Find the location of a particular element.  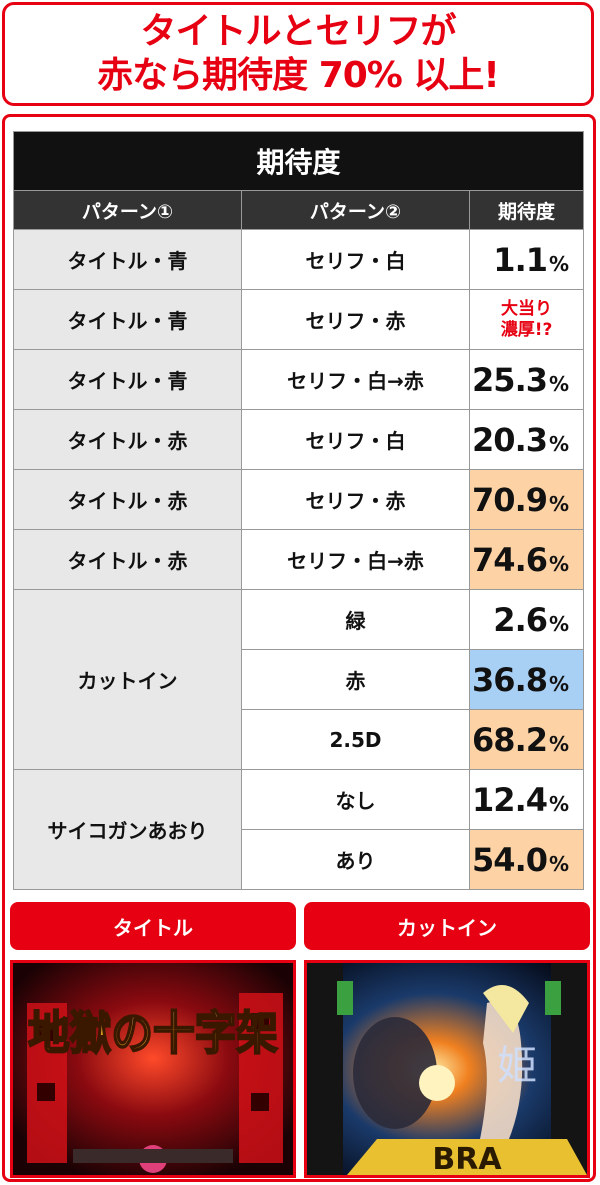

table-title-row: 期待度 is located at coordinates (298, 161).